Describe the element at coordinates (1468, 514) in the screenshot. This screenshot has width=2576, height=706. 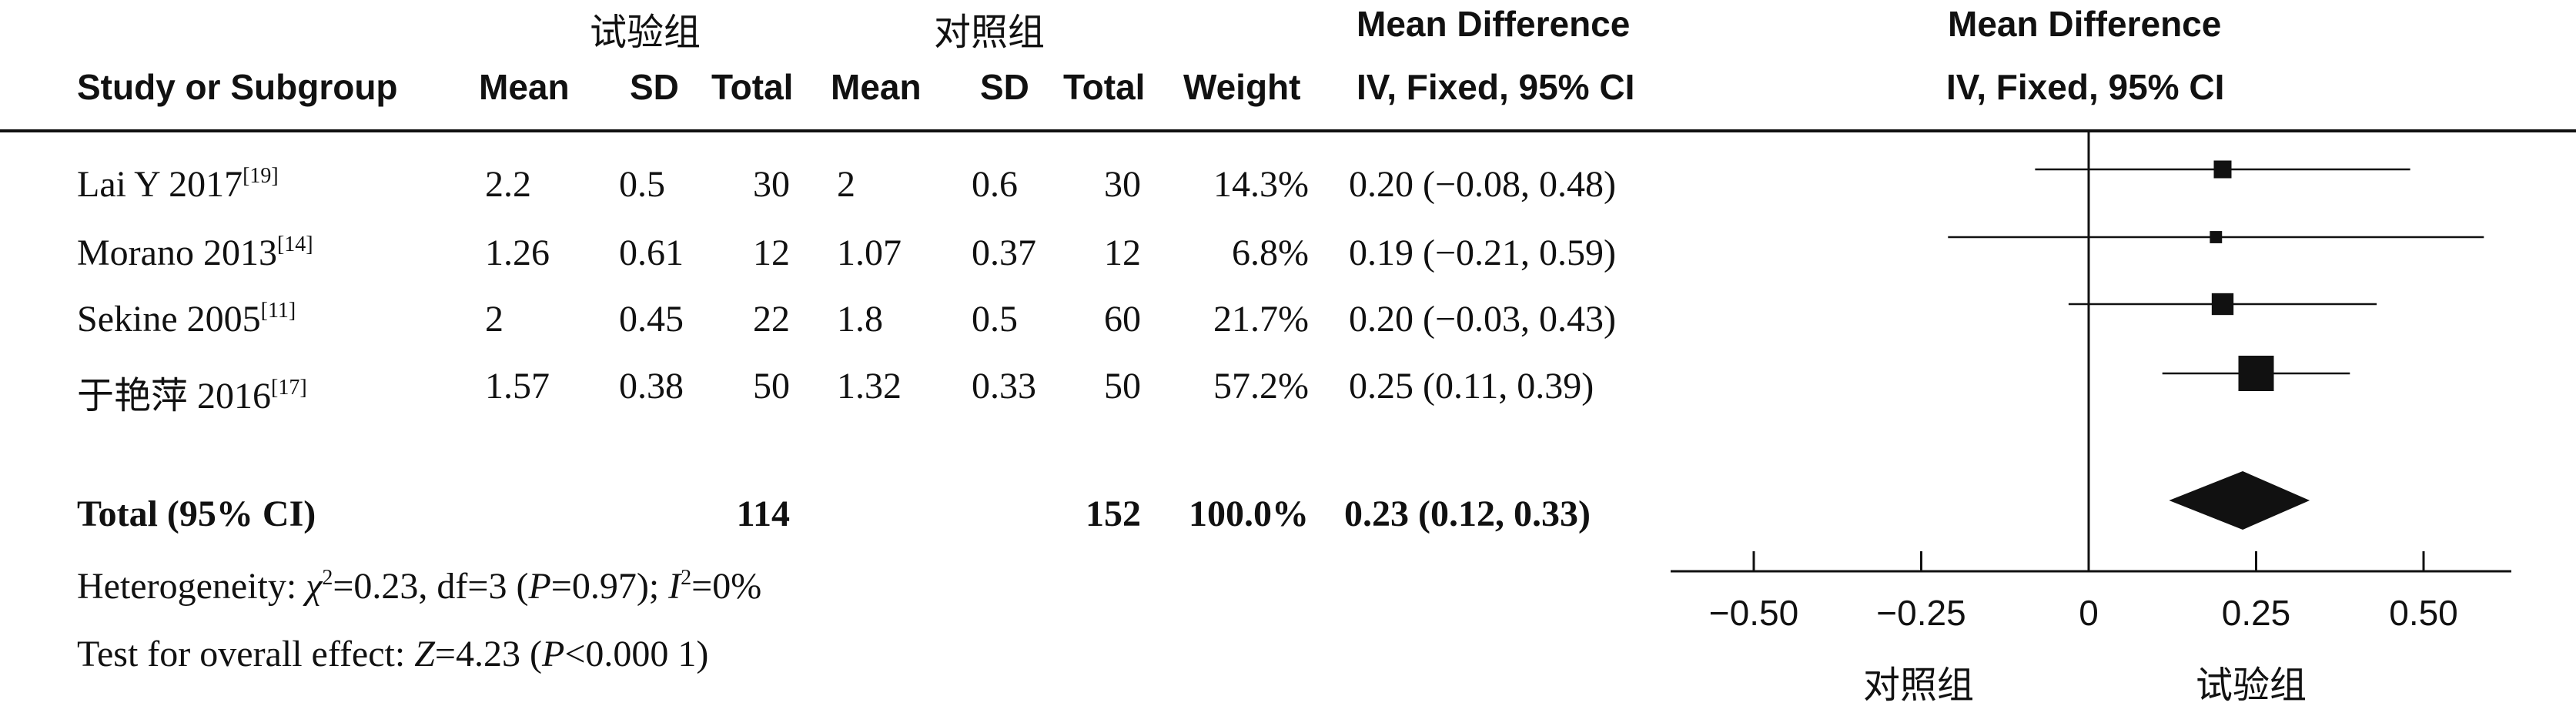
I see `total-ci-text: 0.23 (0.12, 0.33)` at that location.